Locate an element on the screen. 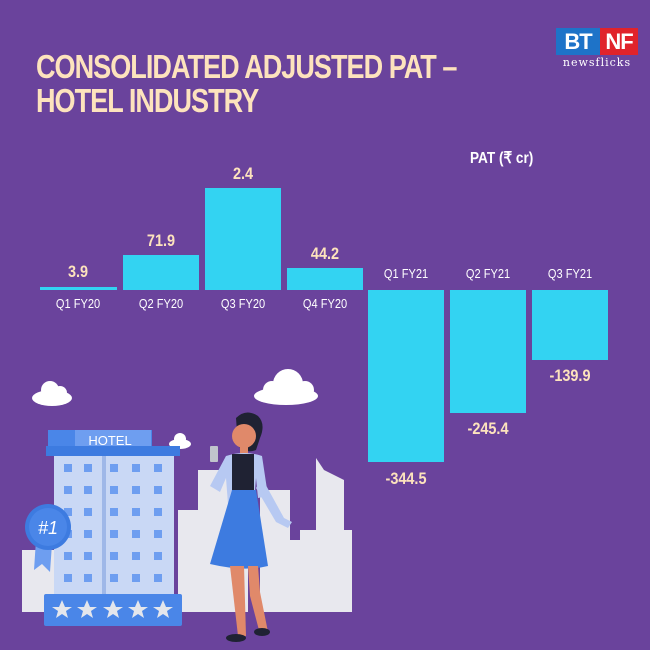 The image size is (650, 650). category-label: Q1 FY21 is located at coordinates (406, 273).